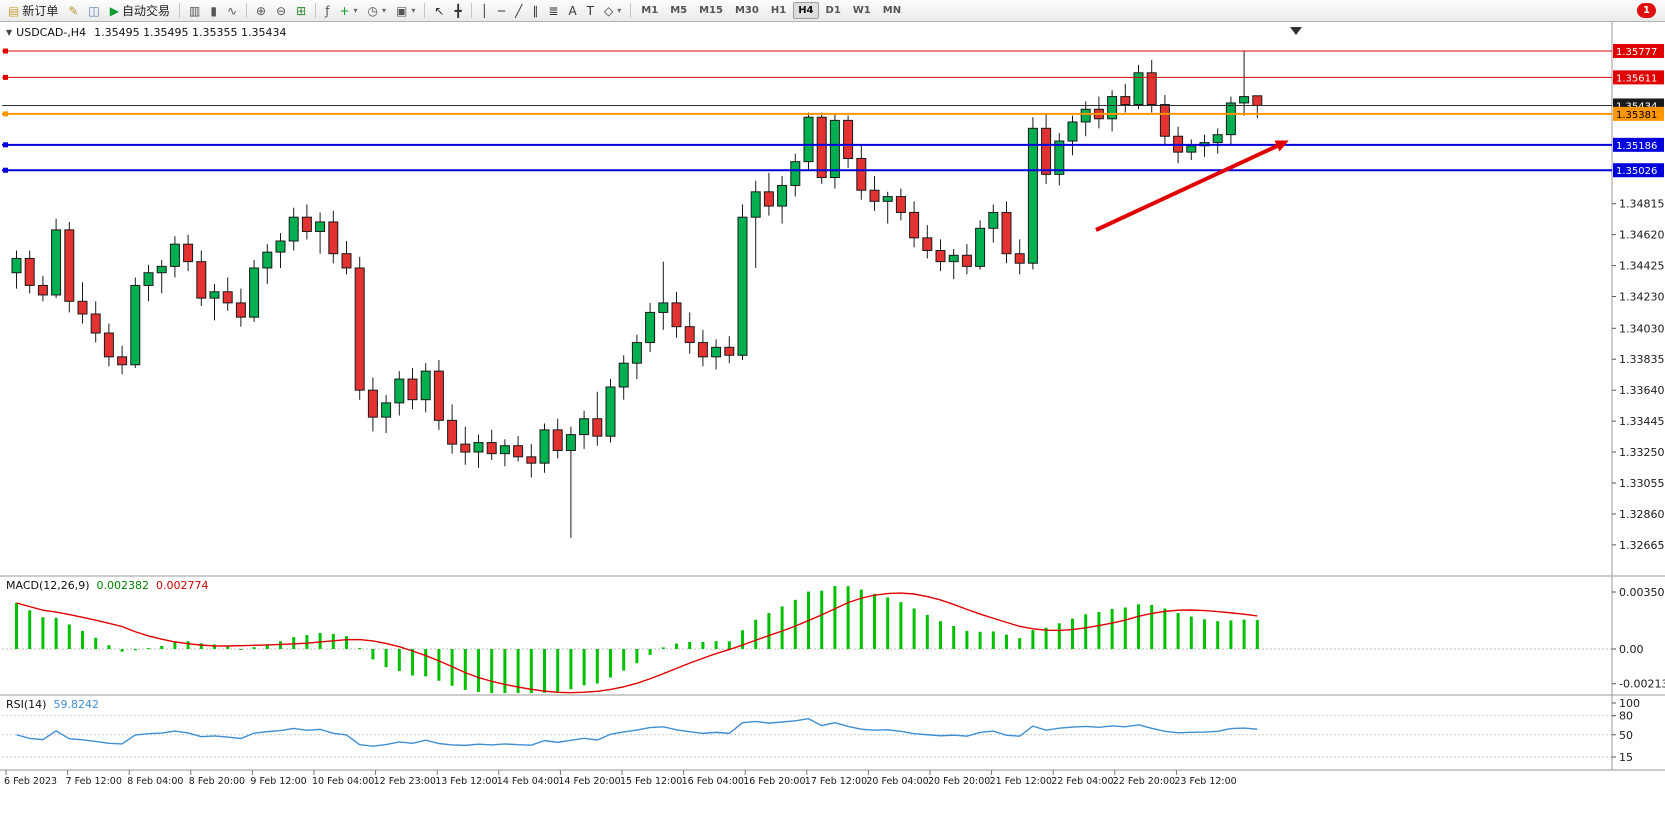 This screenshot has width=1665, height=838. What do you see at coordinates (892, 10) in the screenshot?
I see `timeframe-button-mn: MN` at bounding box center [892, 10].